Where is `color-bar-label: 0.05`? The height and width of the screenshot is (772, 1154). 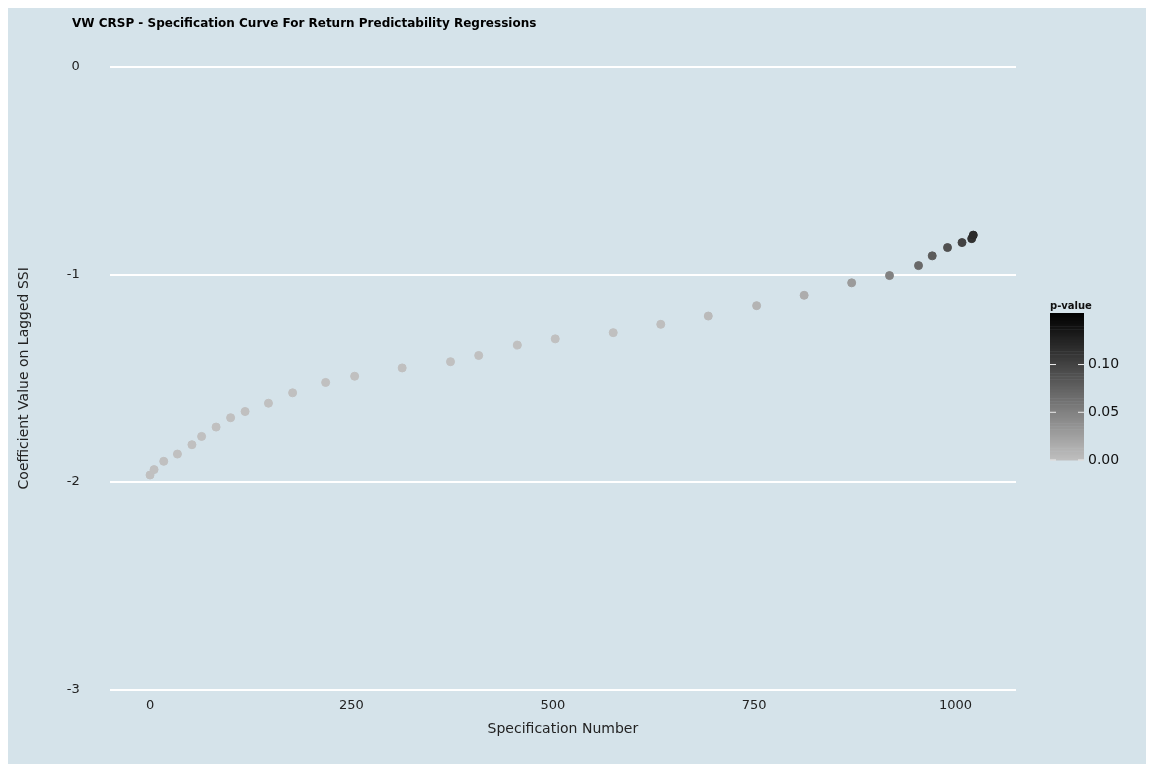 color-bar-label: 0.05 is located at coordinates (1104, 410).